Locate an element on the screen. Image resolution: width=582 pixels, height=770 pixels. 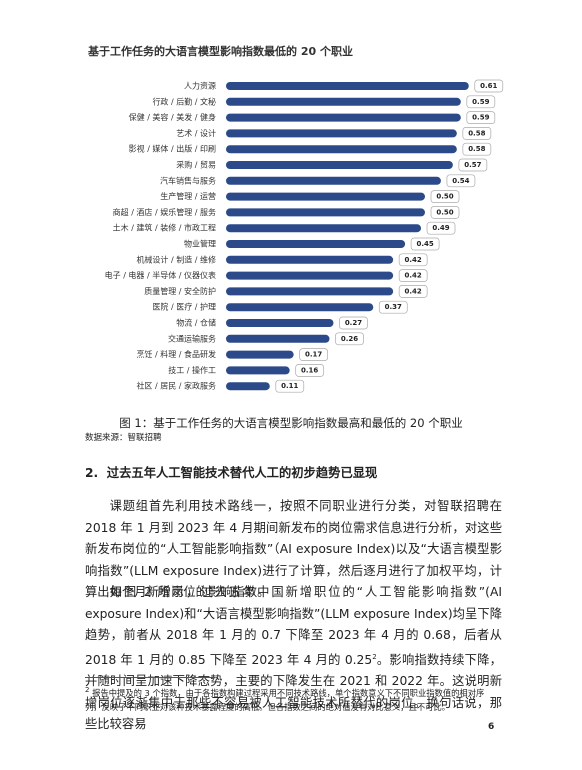
footnote-marker: 2 is located at coordinates (87, 690).